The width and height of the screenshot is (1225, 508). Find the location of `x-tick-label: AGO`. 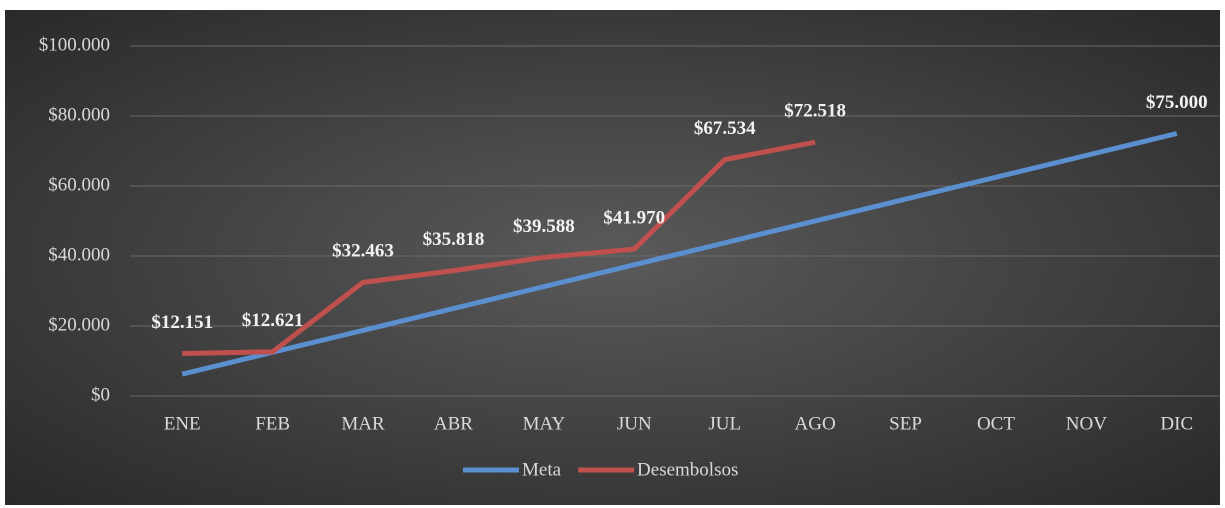

x-tick-label: AGO is located at coordinates (815, 423).